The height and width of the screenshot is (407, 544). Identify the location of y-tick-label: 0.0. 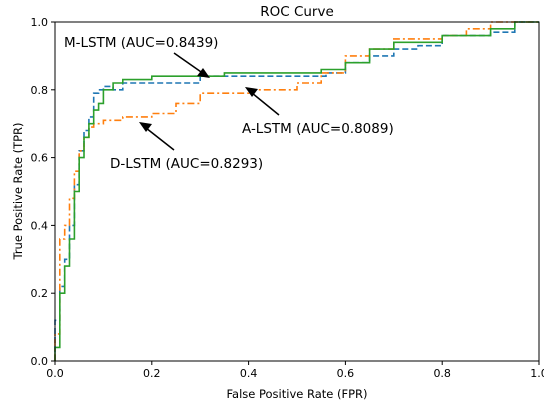
(40, 361).